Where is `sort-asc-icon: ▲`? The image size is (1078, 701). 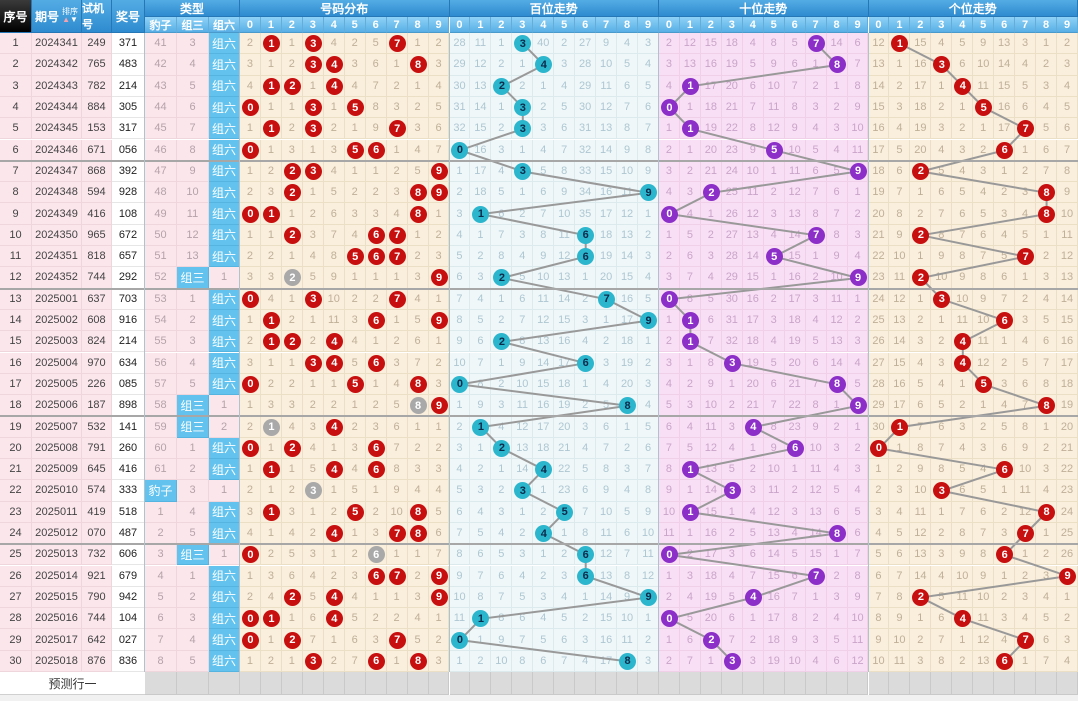
sort-asc-icon: ▲ is located at coordinates (66, 19).